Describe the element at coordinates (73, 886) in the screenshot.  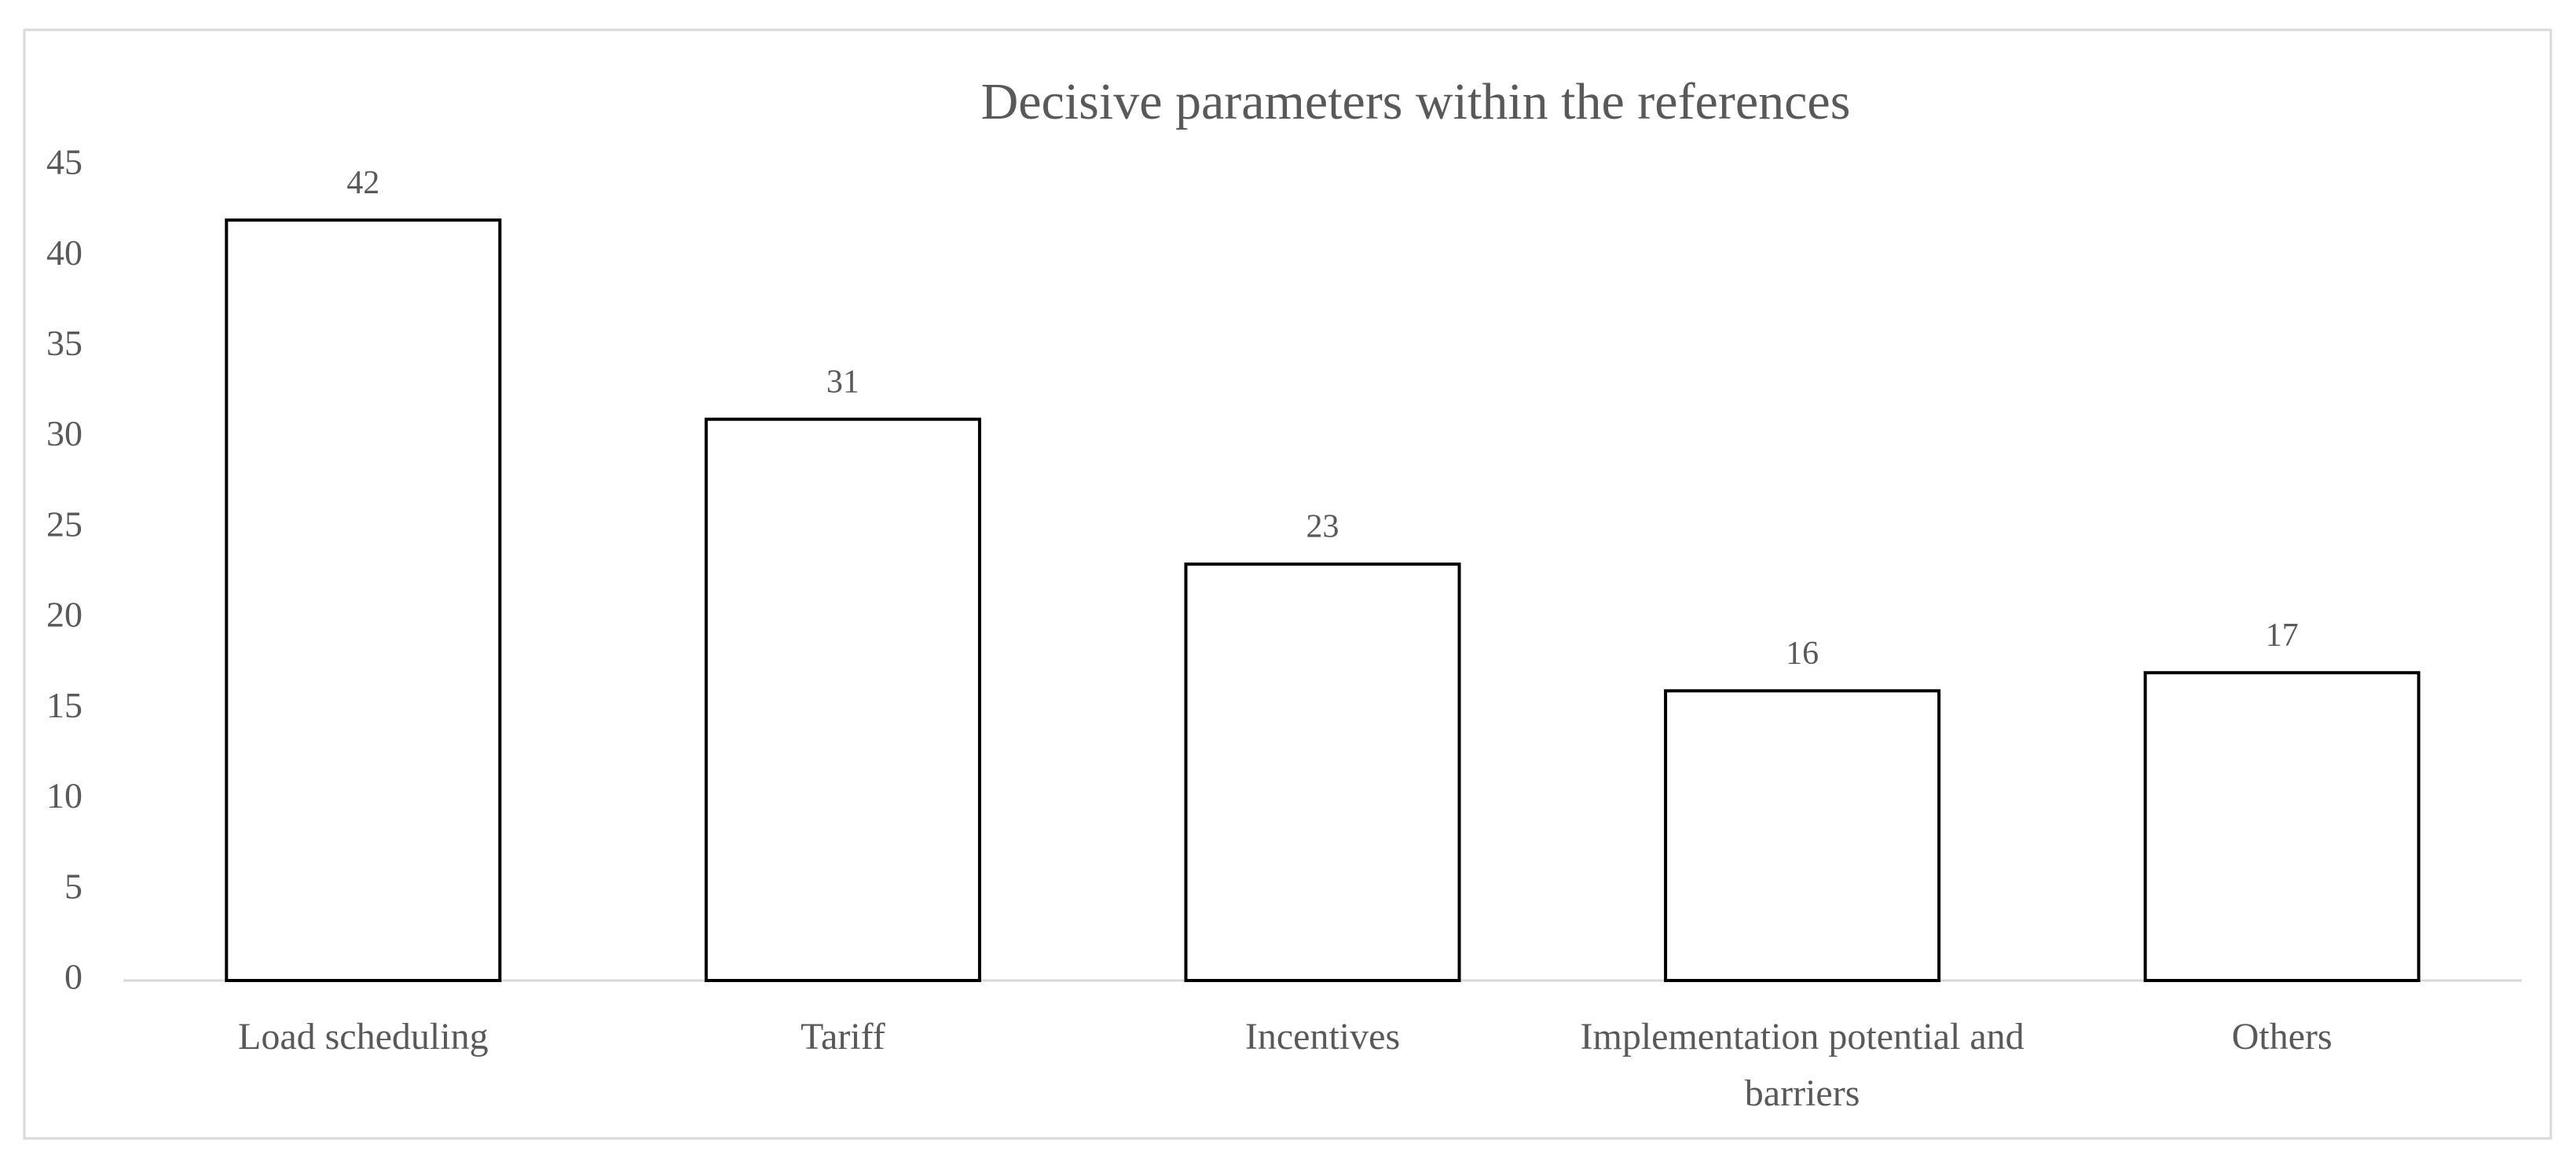
I see `y-tick-label: 5` at that location.